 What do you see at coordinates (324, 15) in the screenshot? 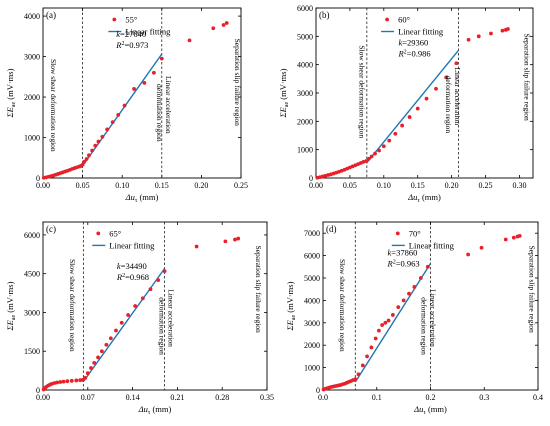
I see `panel-label: (b)` at bounding box center [324, 15].